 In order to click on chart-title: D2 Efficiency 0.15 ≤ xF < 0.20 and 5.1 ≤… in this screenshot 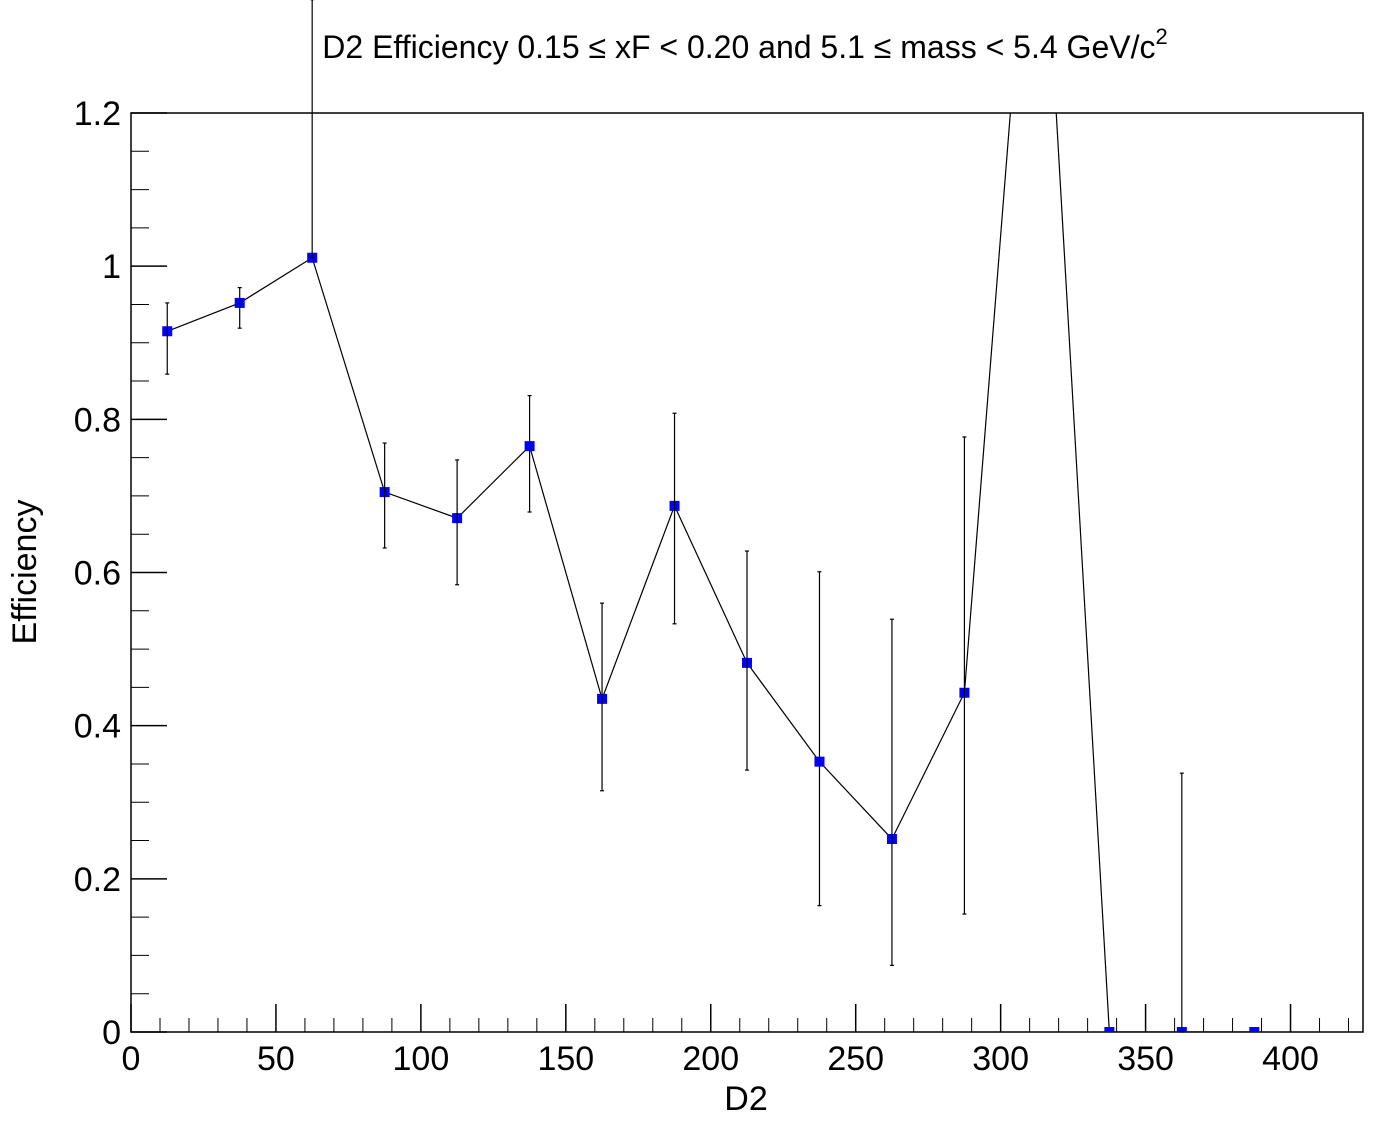, I will do `click(744, 44)`.